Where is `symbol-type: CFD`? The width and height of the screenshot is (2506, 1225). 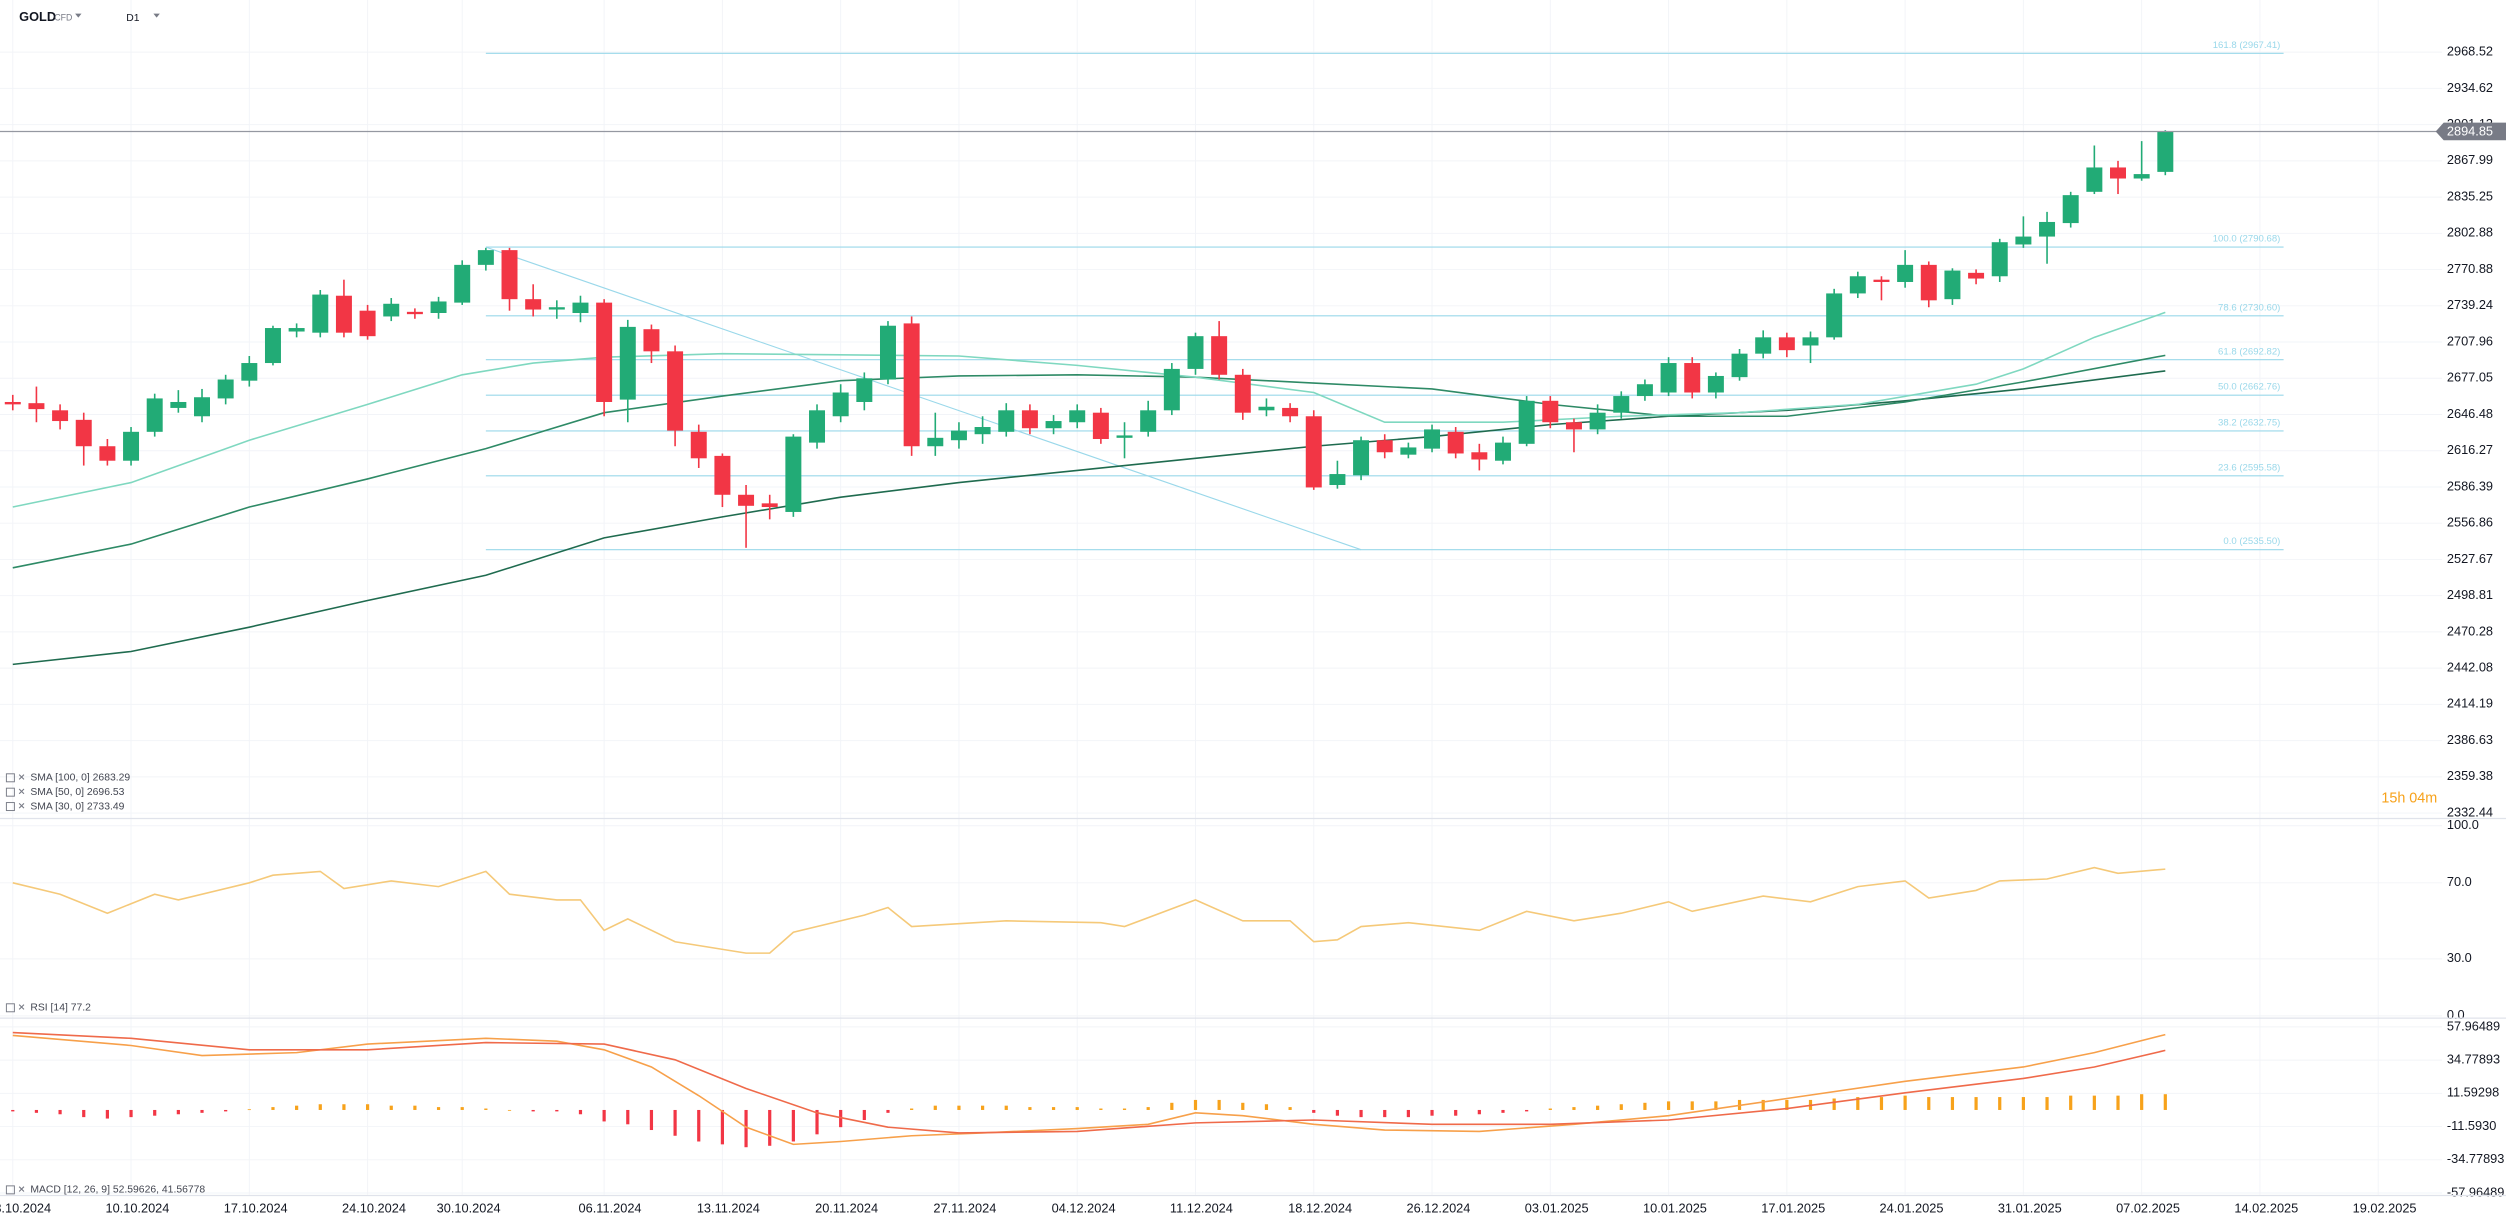
symbol-type: CFD is located at coordinates (63, 18).